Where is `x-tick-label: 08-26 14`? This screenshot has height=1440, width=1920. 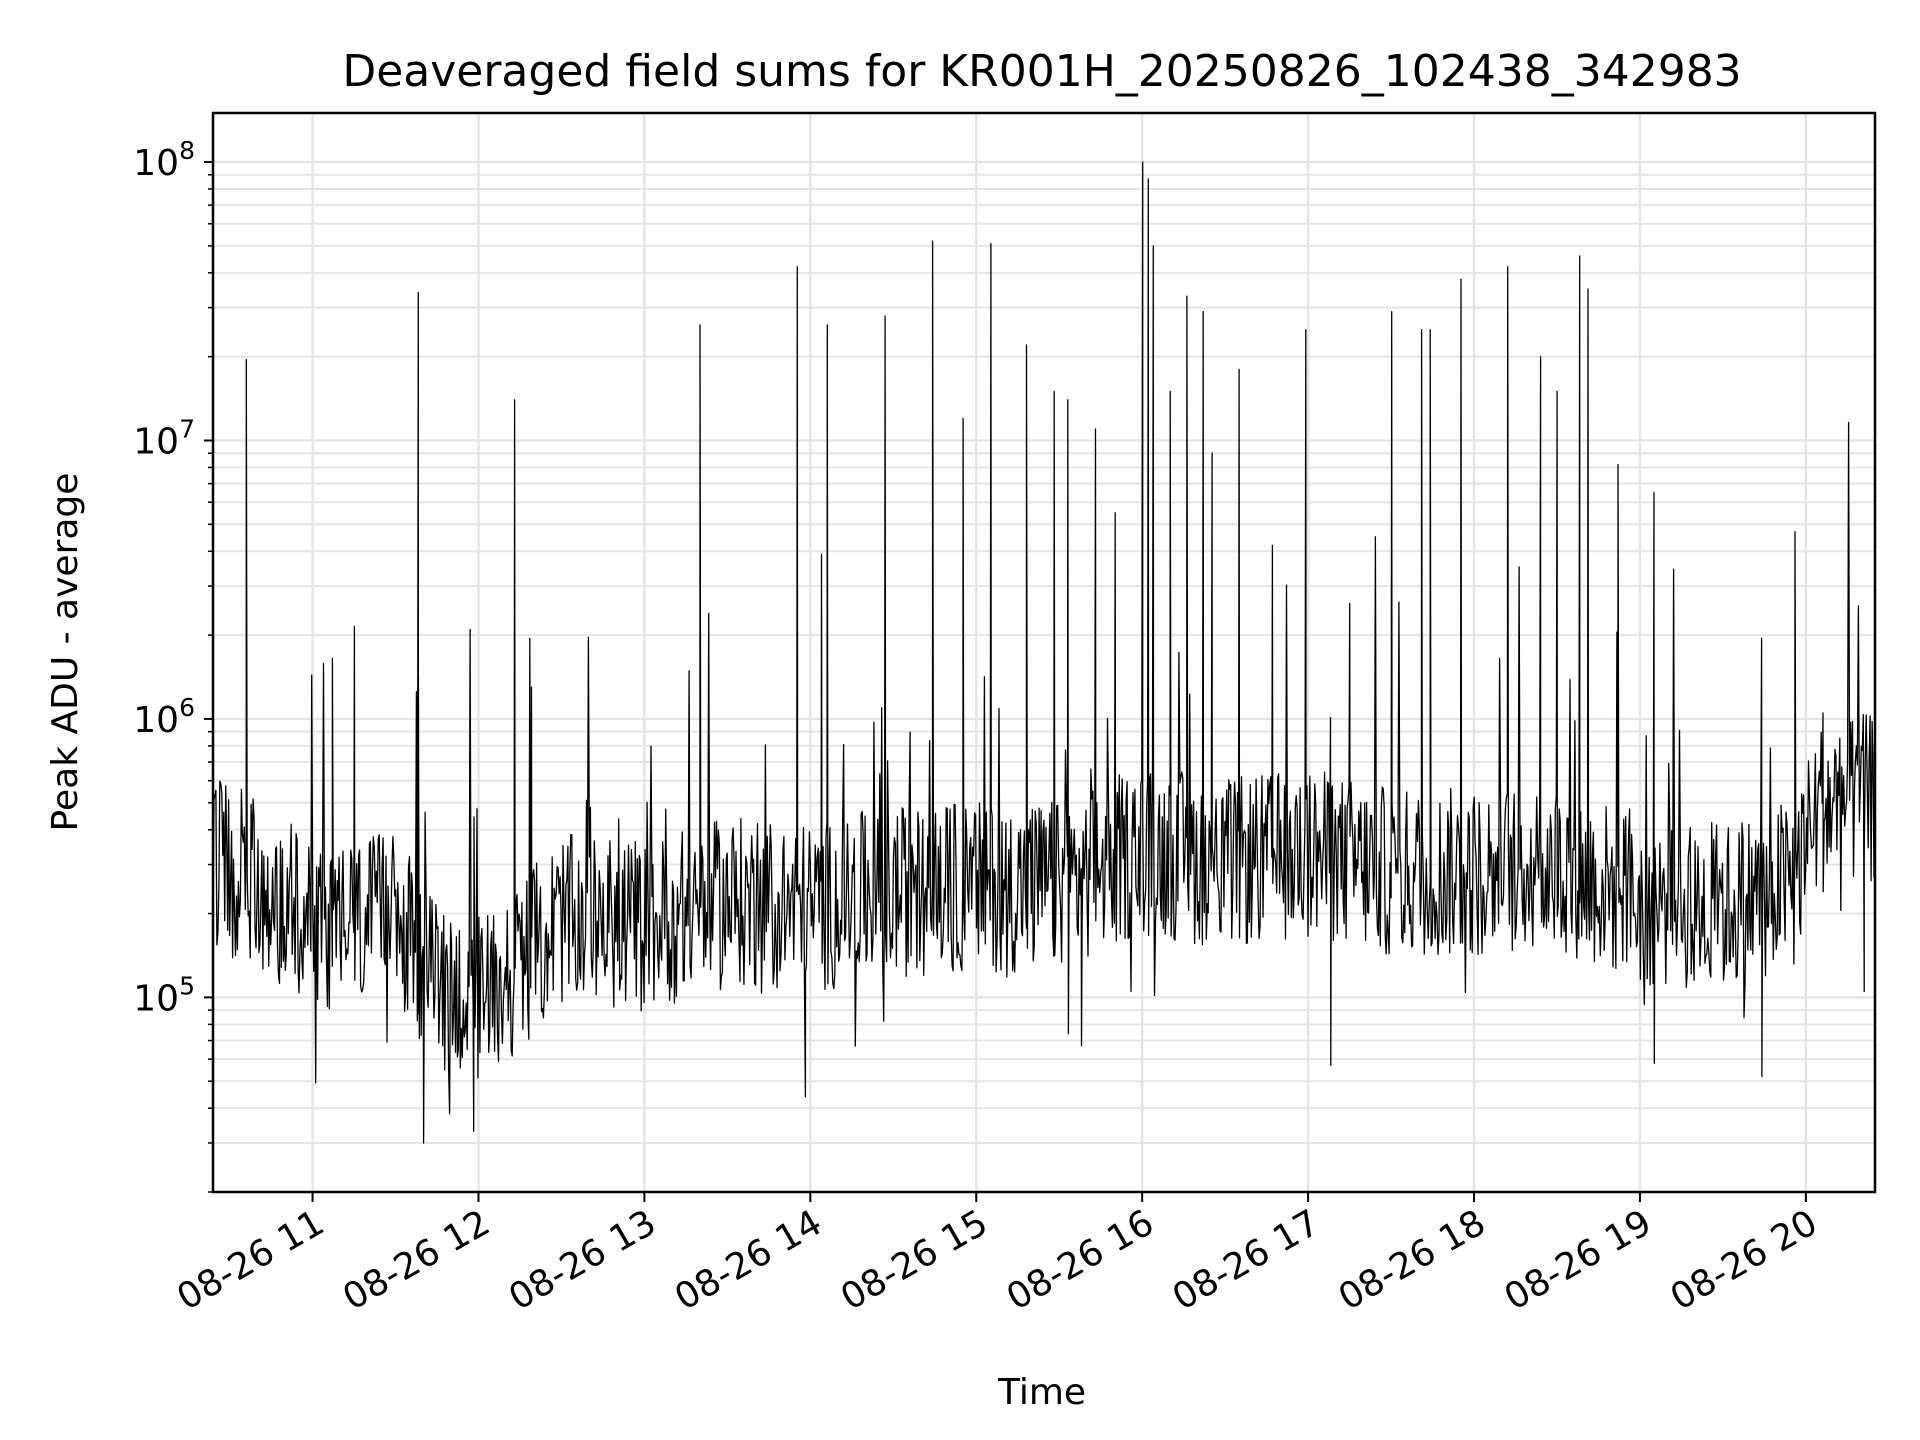
x-tick-label: 08-26 14 is located at coordinates (748, 1260).